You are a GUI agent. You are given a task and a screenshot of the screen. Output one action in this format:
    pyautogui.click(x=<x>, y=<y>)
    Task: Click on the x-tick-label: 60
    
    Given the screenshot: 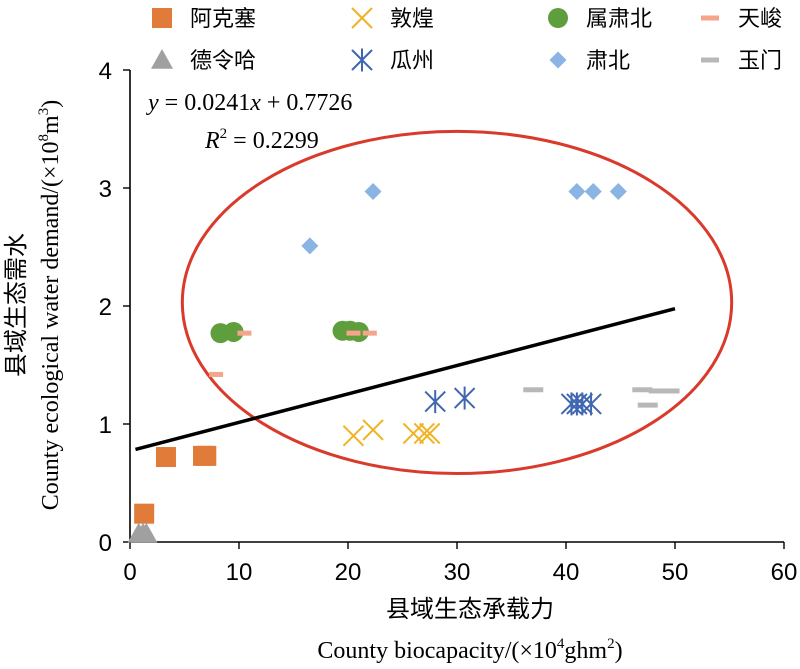 What is the action you would take?
    pyautogui.click(x=784, y=572)
    